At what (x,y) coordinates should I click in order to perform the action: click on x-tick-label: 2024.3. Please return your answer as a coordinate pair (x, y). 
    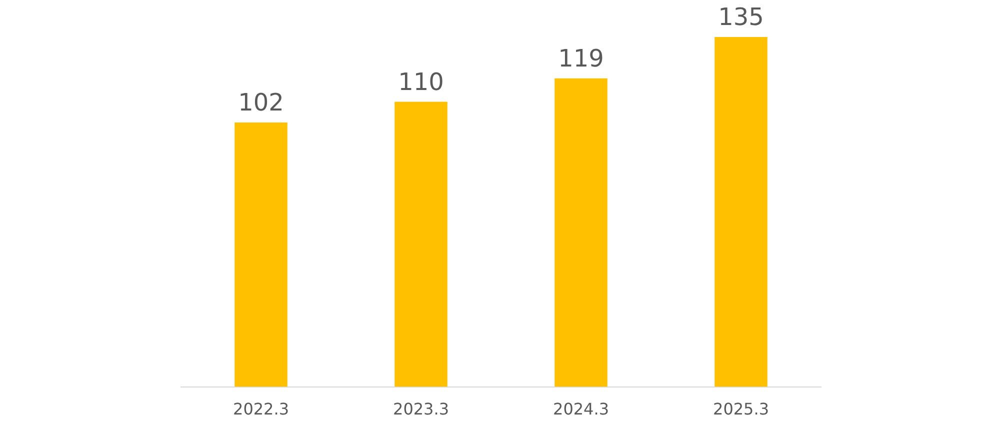
    Looking at the image, I should click on (581, 409).